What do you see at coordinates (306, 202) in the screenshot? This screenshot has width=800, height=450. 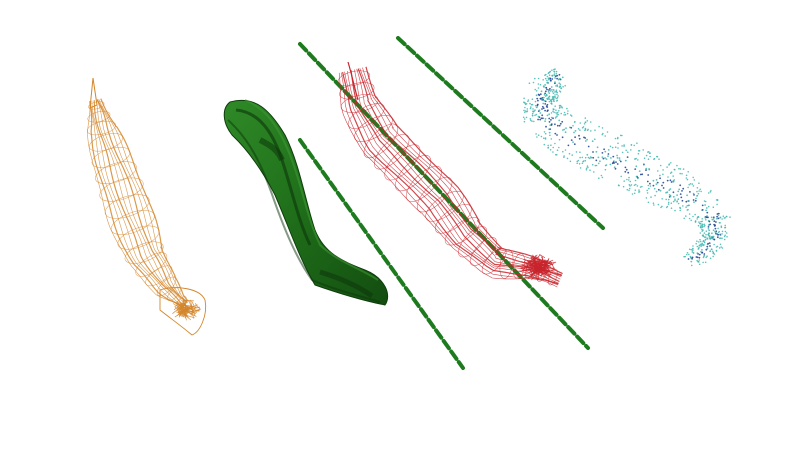 I see `green-solid-ribbon` at bounding box center [306, 202].